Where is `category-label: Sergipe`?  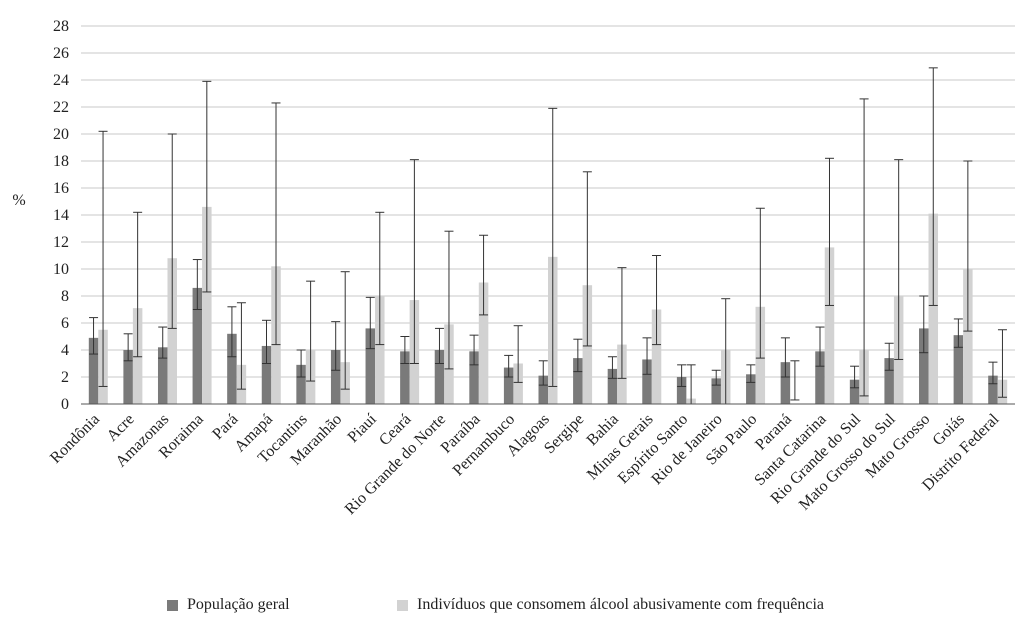
category-label: Sergipe is located at coordinates (564, 434).